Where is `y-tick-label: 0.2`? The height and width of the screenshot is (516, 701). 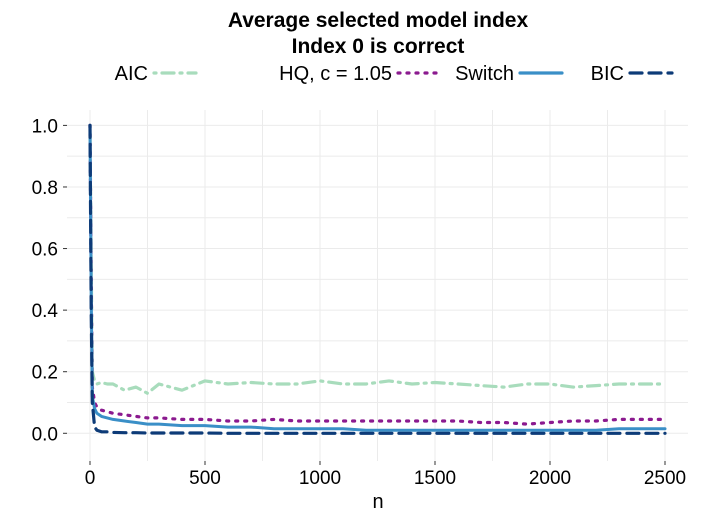 y-tick-label: 0.2 is located at coordinates (45, 373).